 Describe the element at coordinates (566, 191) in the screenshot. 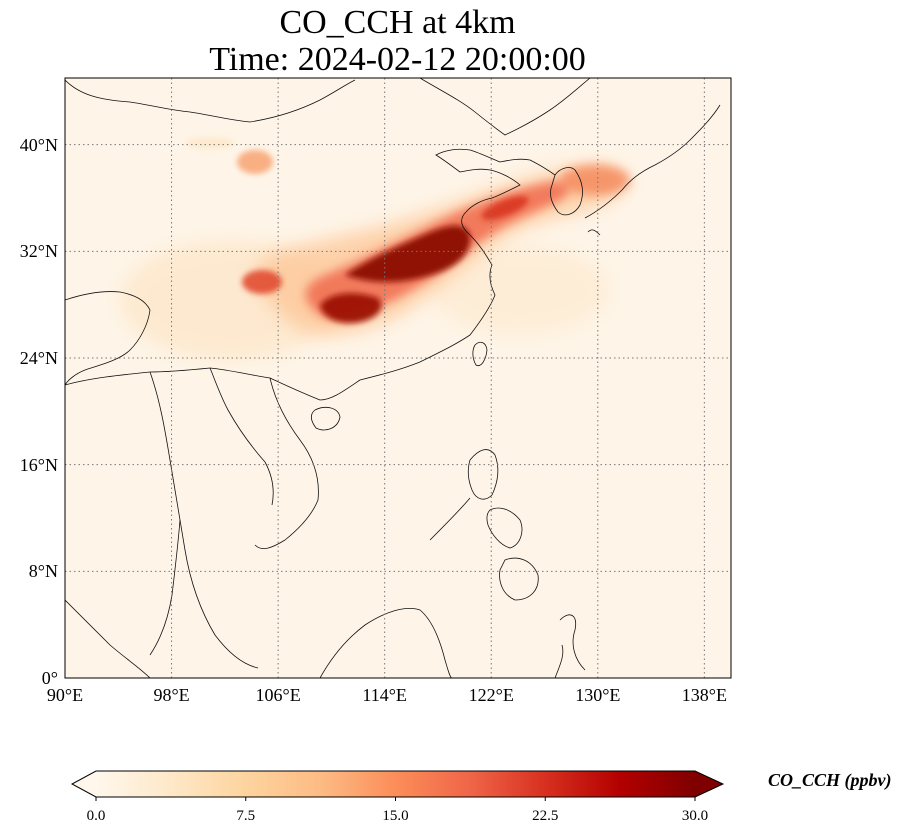

I see `korea` at that location.